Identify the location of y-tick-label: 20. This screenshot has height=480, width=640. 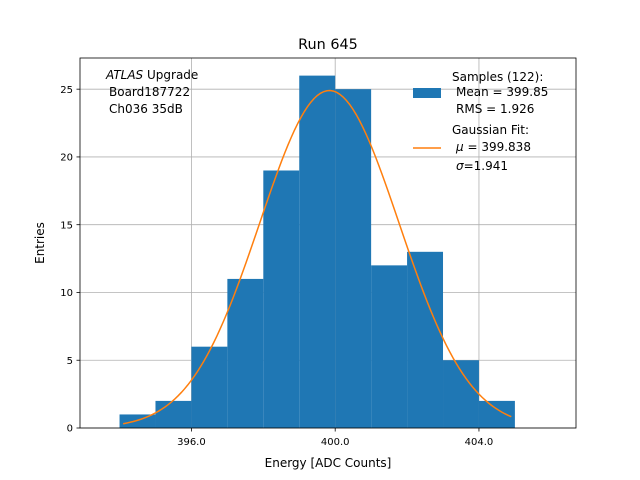
(66, 158).